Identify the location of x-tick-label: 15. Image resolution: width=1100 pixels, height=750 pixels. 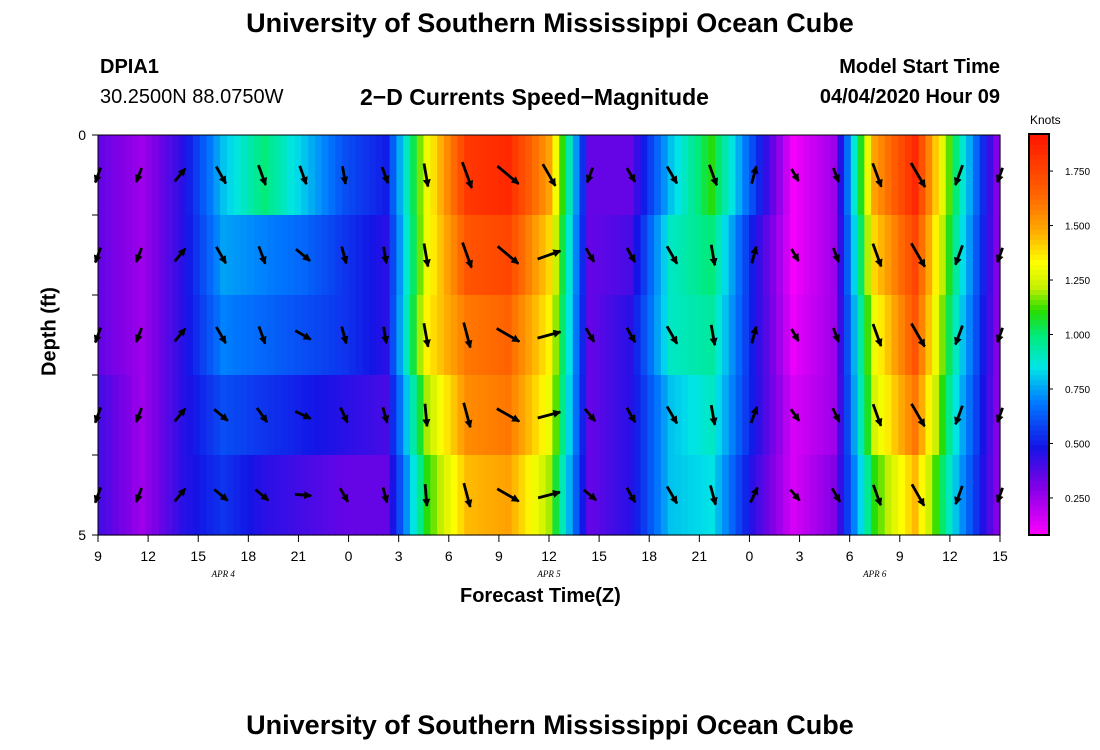
(198, 556).